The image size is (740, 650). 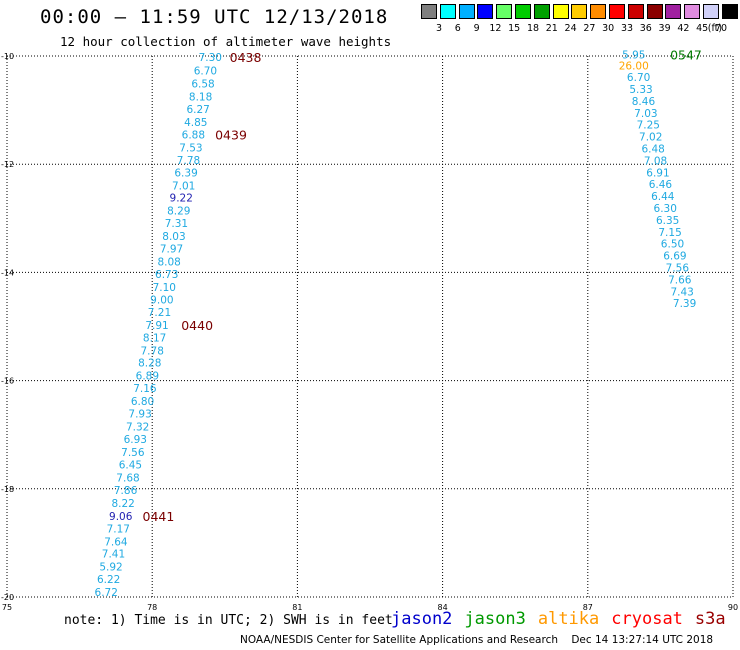 What do you see at coordinates (183, 186) in the screenshot?
I see `wave-height-value: 7.01` at bounding box center [183, 186].